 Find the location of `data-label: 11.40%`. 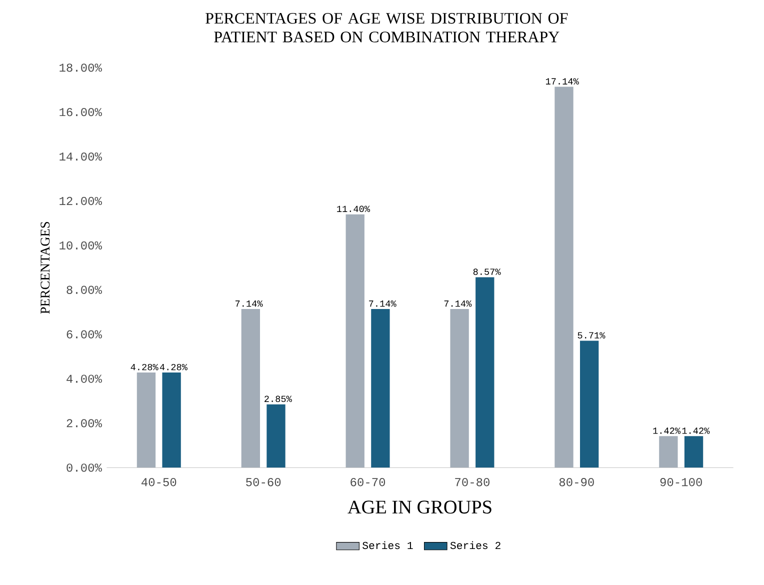

data-label: 11.40% is located at coordinates (353, 209).